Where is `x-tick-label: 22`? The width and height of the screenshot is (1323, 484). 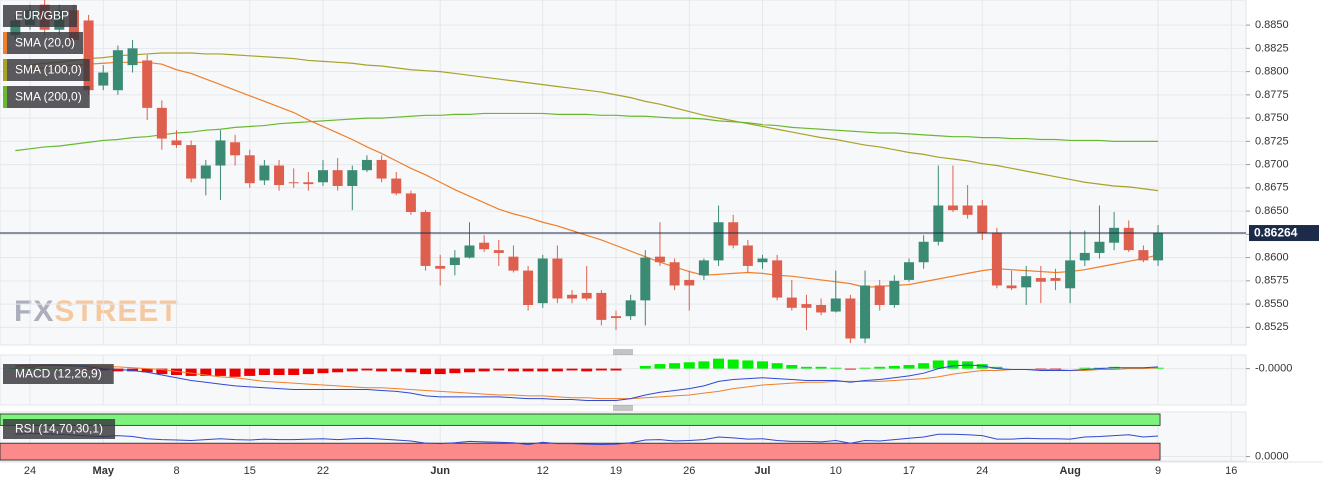 x-tick-label: 22 is located at coordinates (323, 471).